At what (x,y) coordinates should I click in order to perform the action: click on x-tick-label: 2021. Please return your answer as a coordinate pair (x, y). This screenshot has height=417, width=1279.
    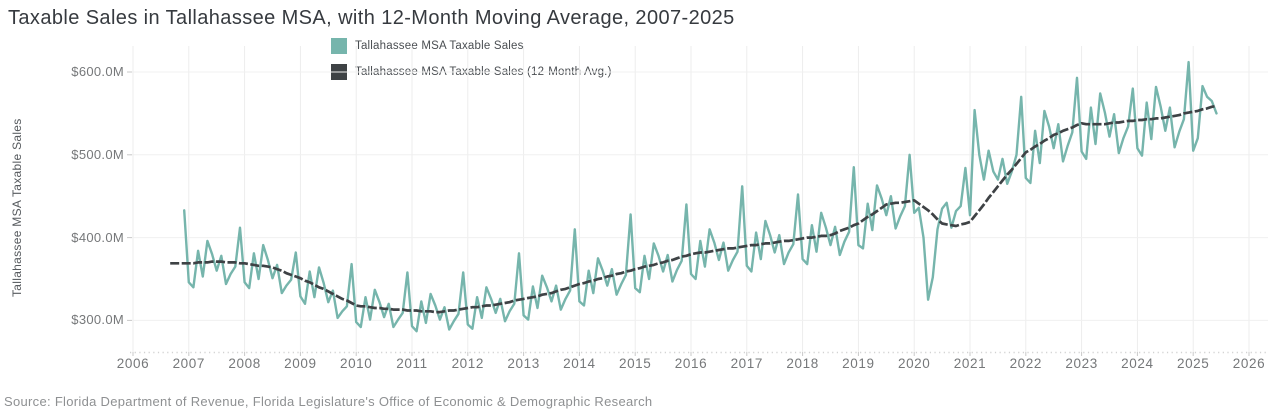
    Looking at the image, I should click on (970, 363).